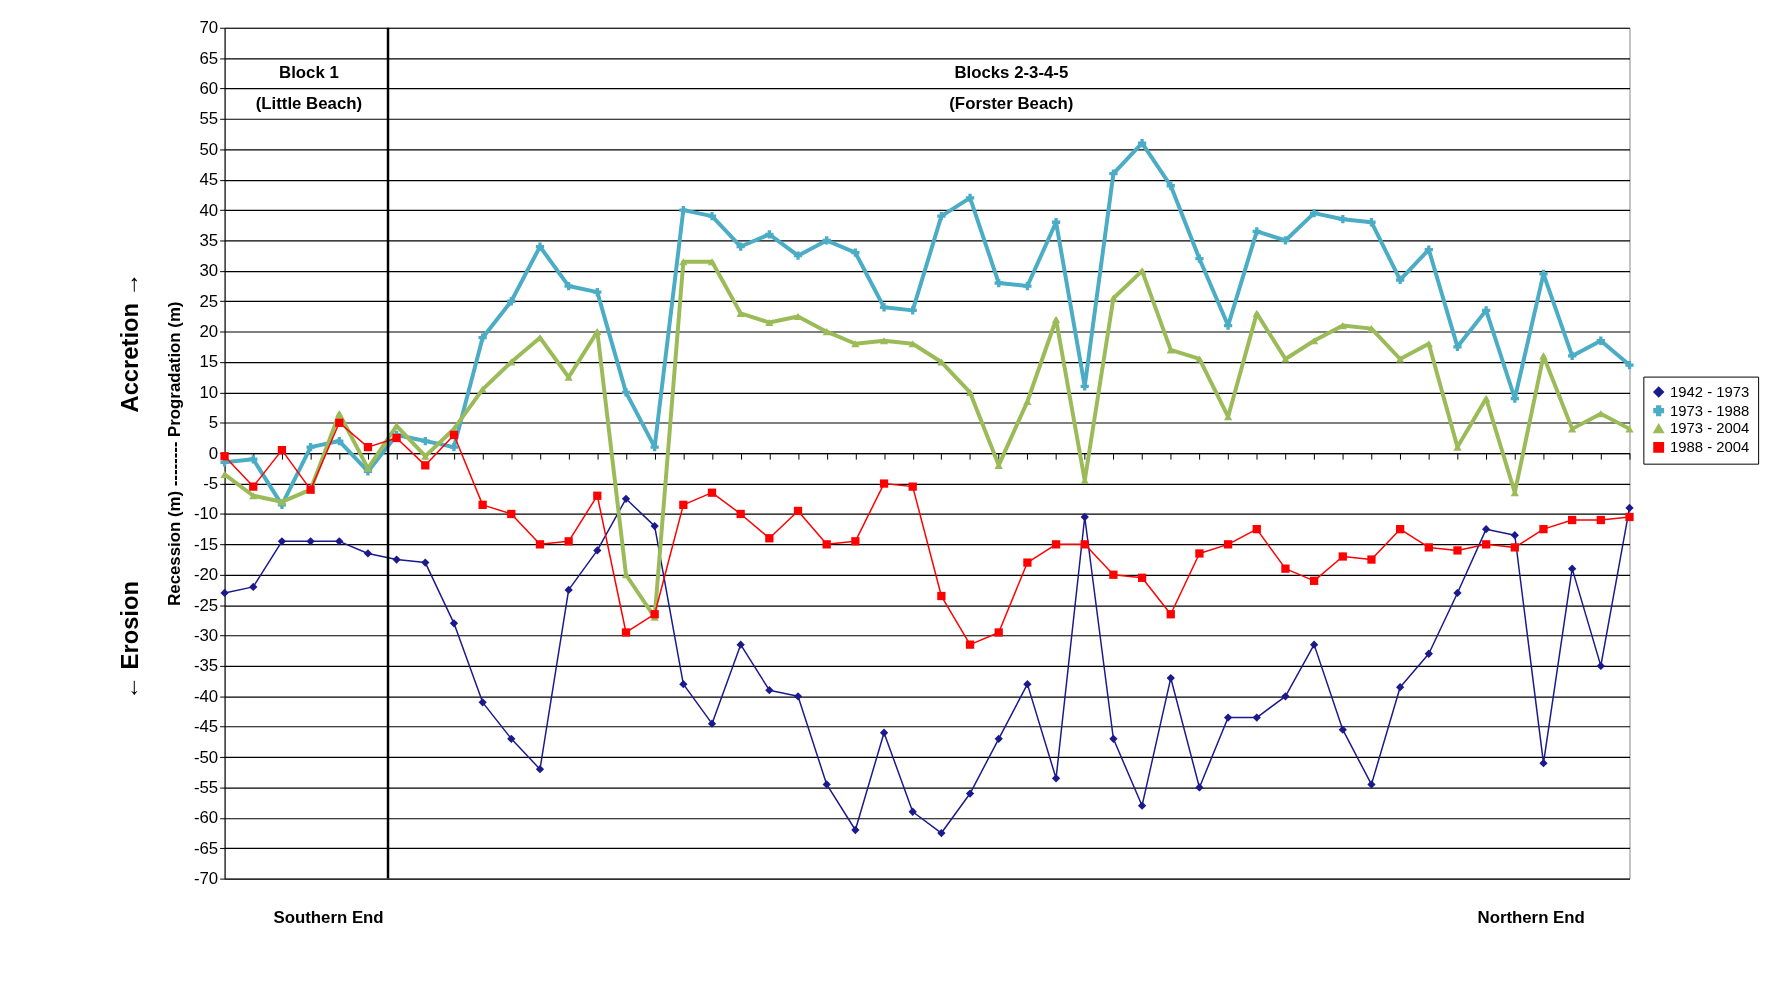 The height and width of the screenshot is (986, 1769). Describe the element at coordinates (211, 484) in the screenshot. I see `y-tick-label: -5` at that location.